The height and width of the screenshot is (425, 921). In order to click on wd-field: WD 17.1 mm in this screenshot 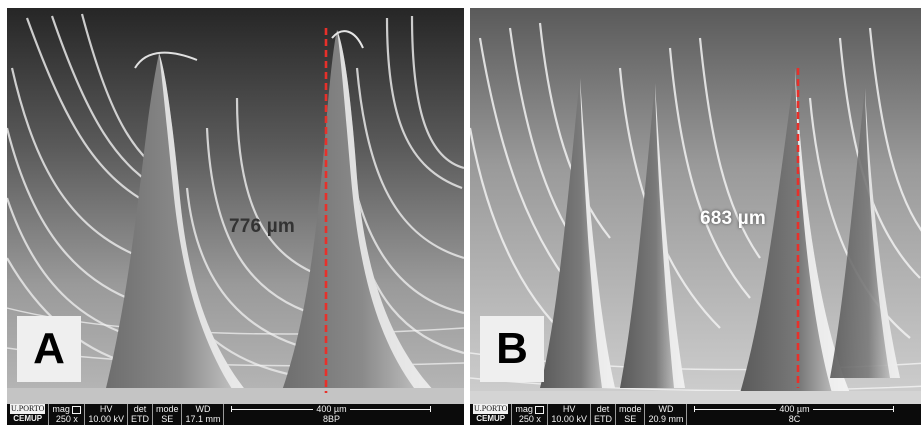, I will do `click(203, 414)`.